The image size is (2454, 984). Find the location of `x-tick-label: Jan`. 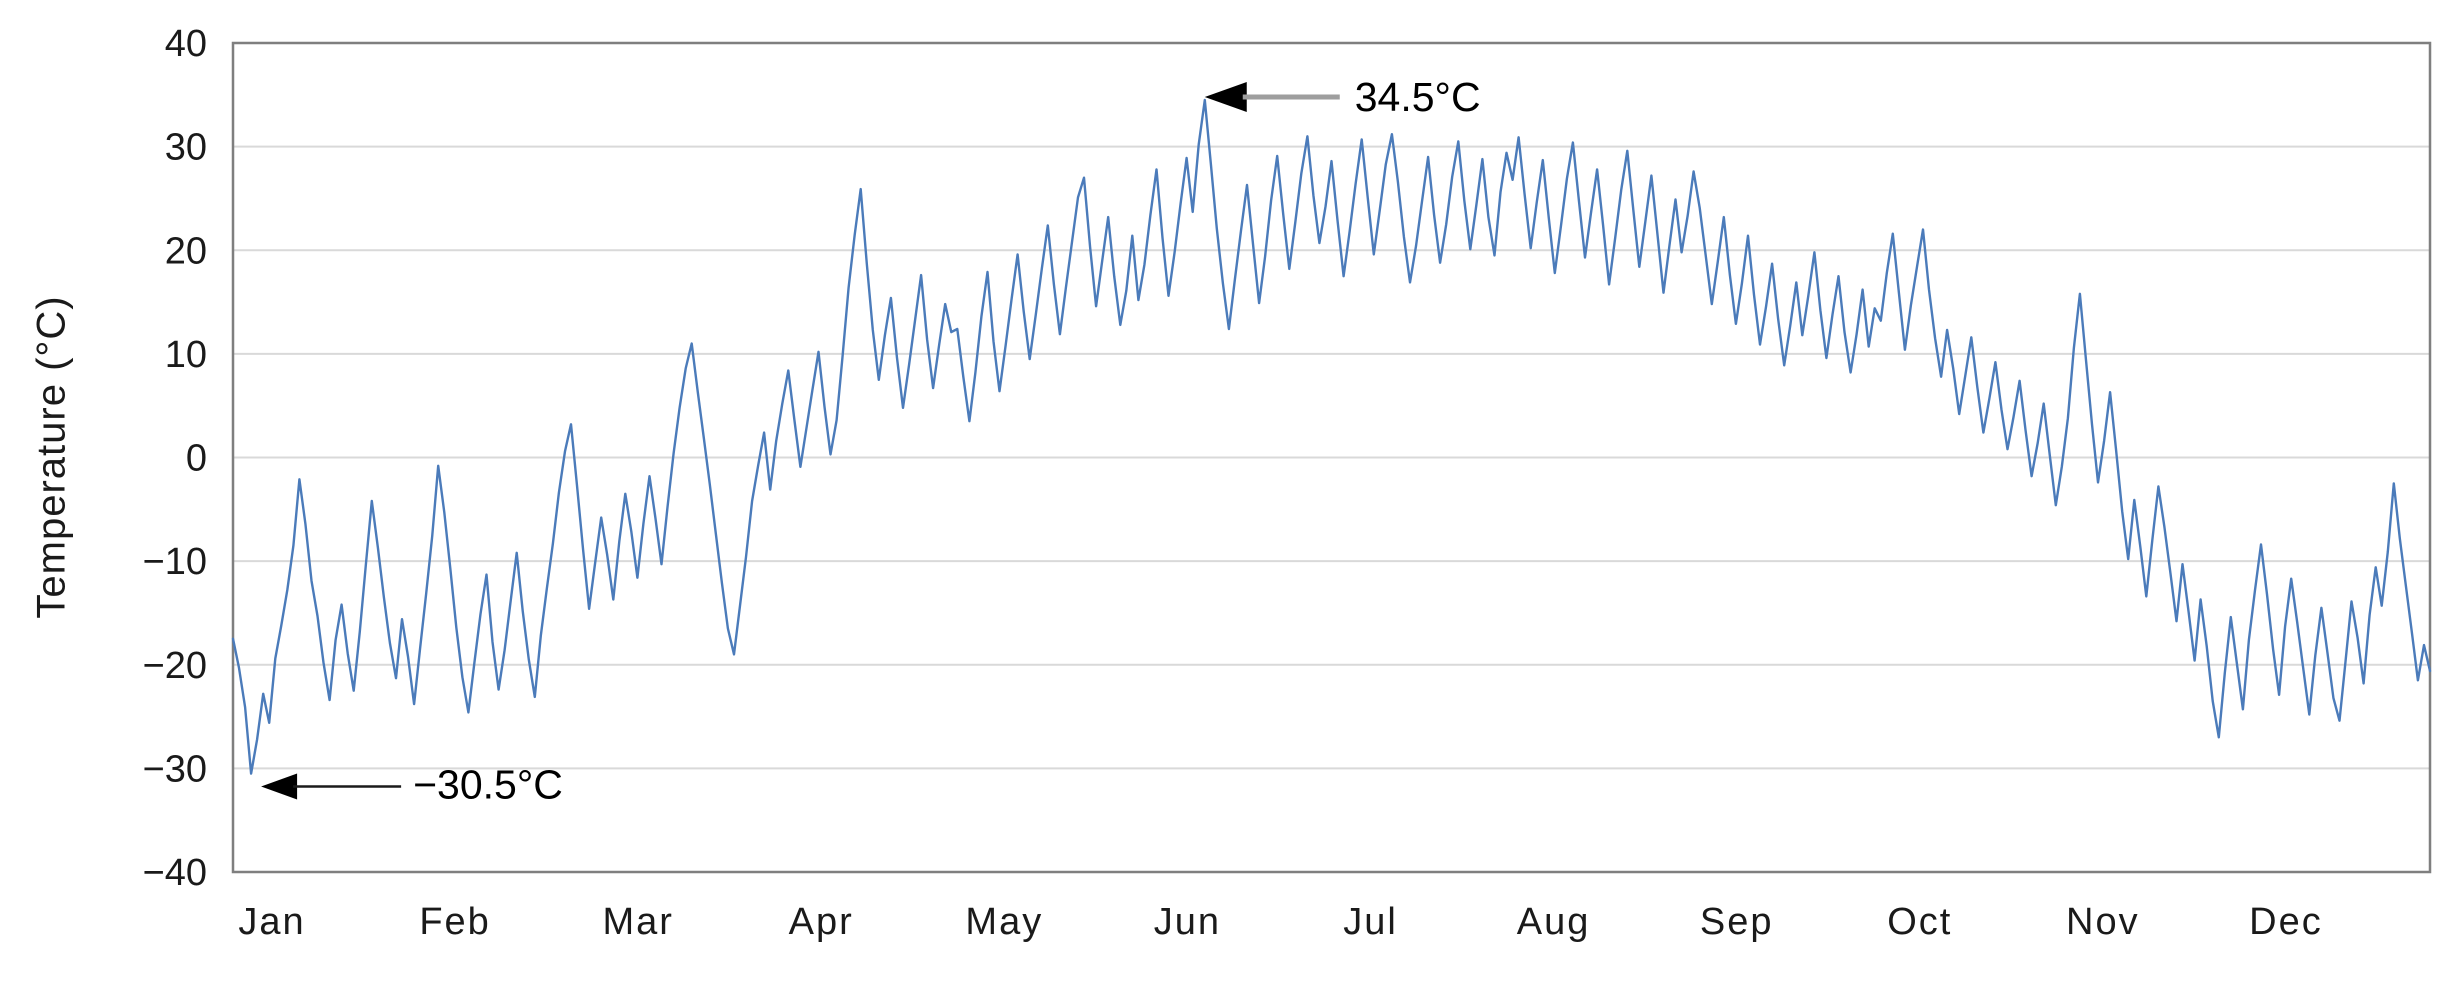

x-tick-label: Jan is located at coordinates (271, 922).